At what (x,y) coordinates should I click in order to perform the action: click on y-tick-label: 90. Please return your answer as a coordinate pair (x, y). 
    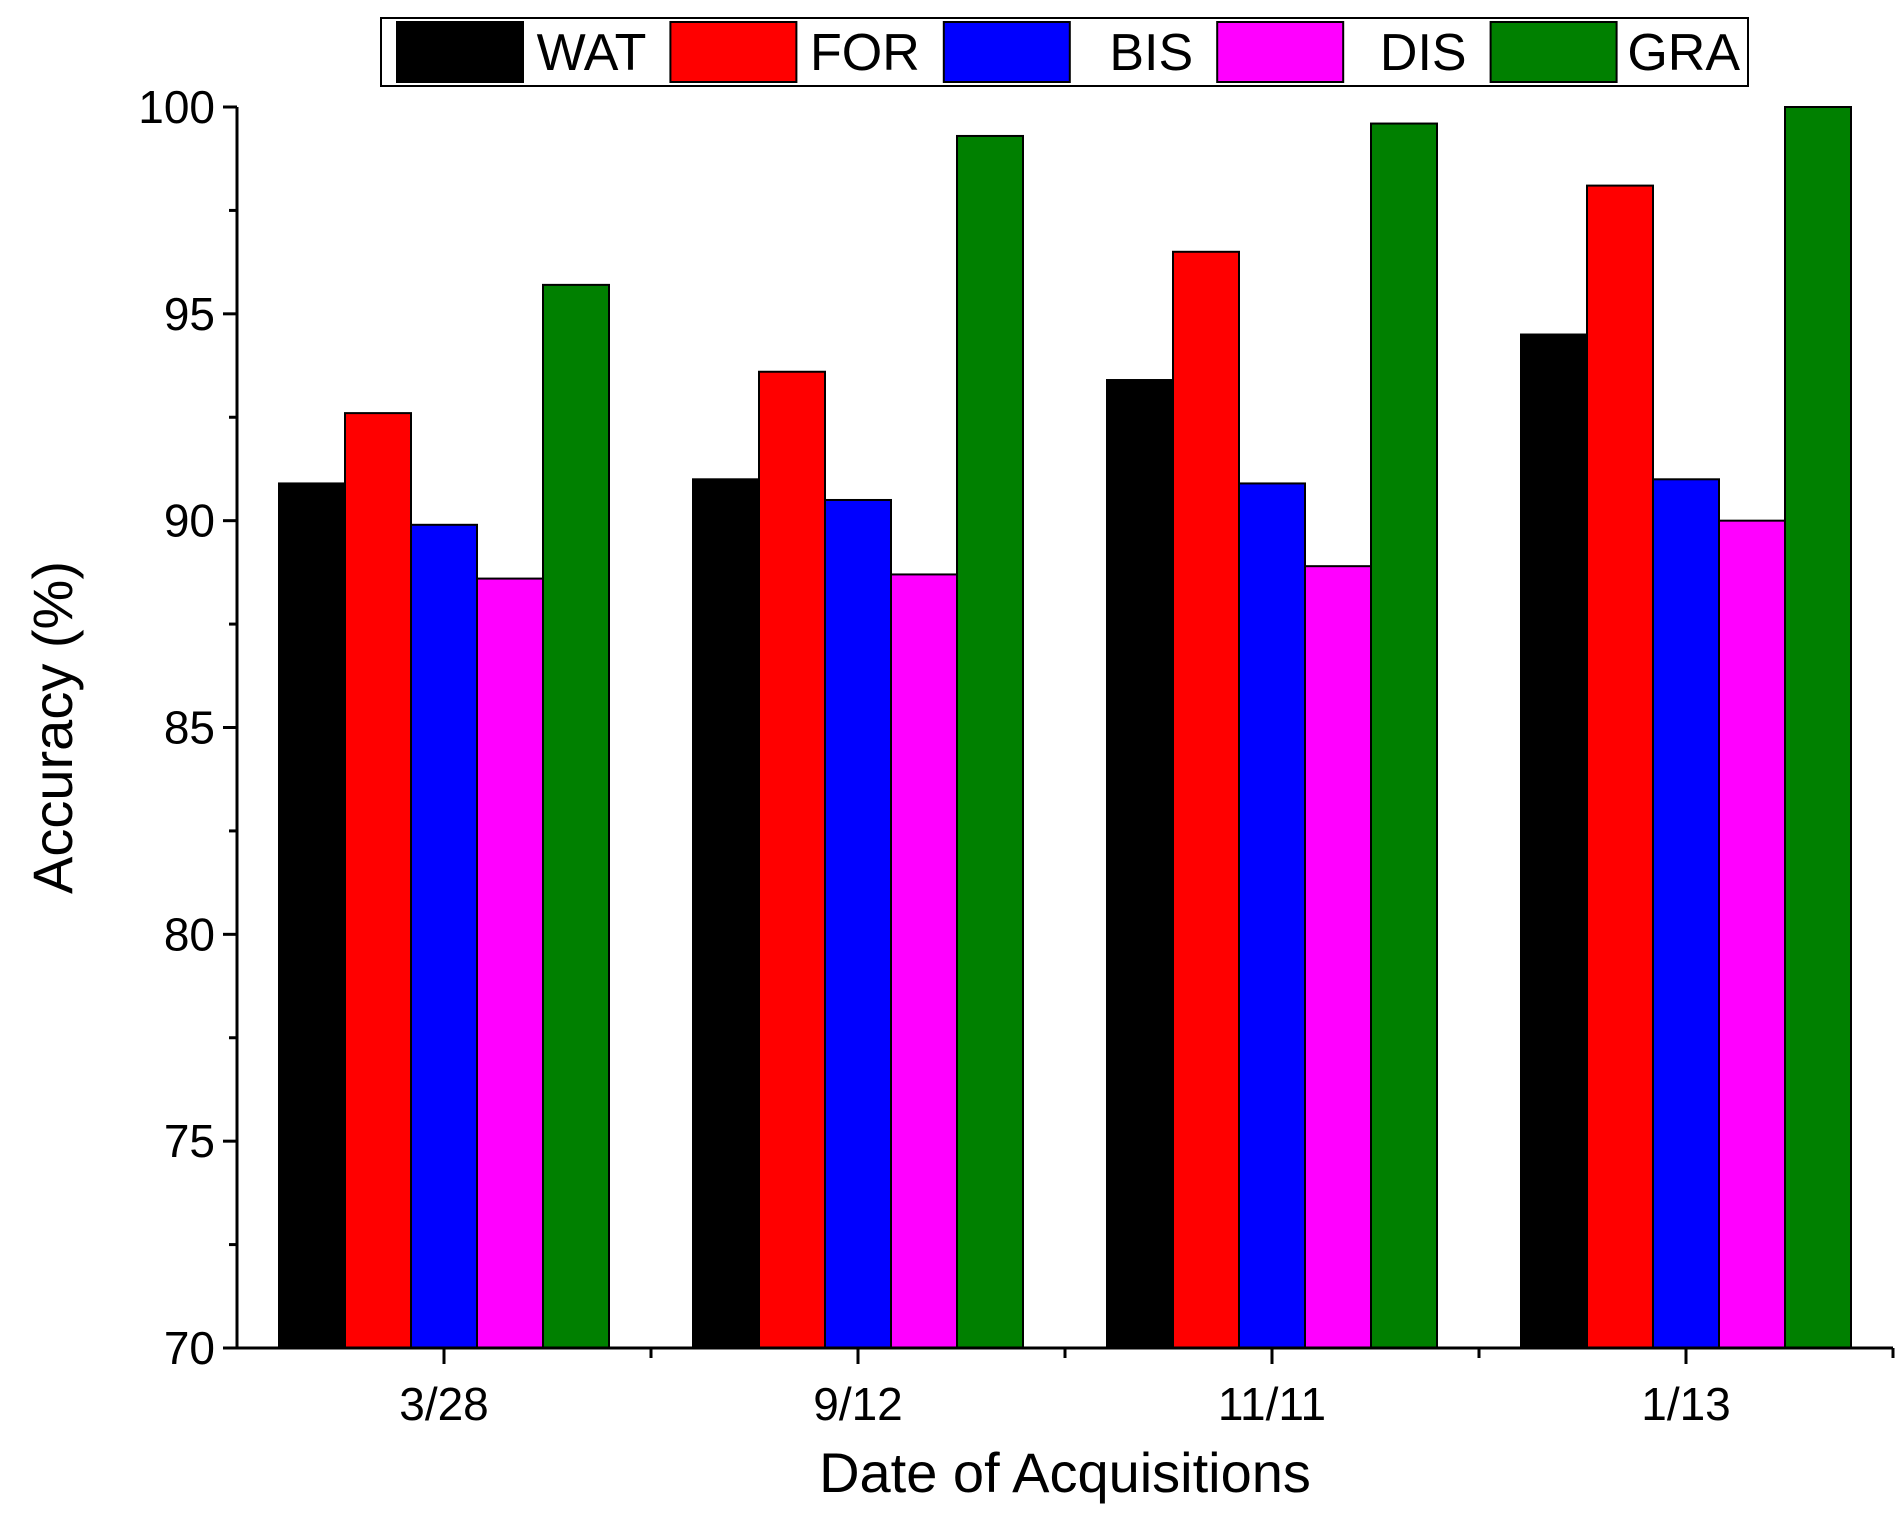
    Looking at the image, I should click on (189, 521).